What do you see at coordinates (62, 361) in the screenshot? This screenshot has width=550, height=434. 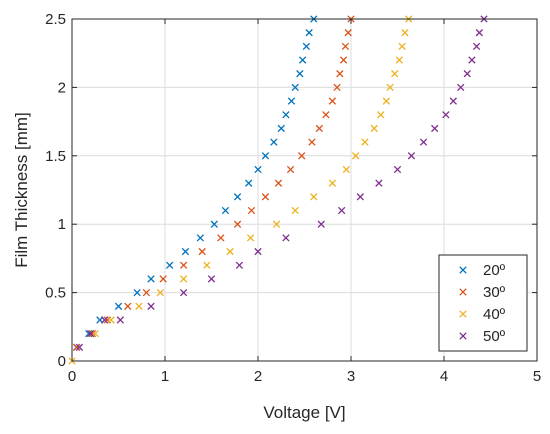 I see `y-tick-label: 0` at bounding box center [62, 361].